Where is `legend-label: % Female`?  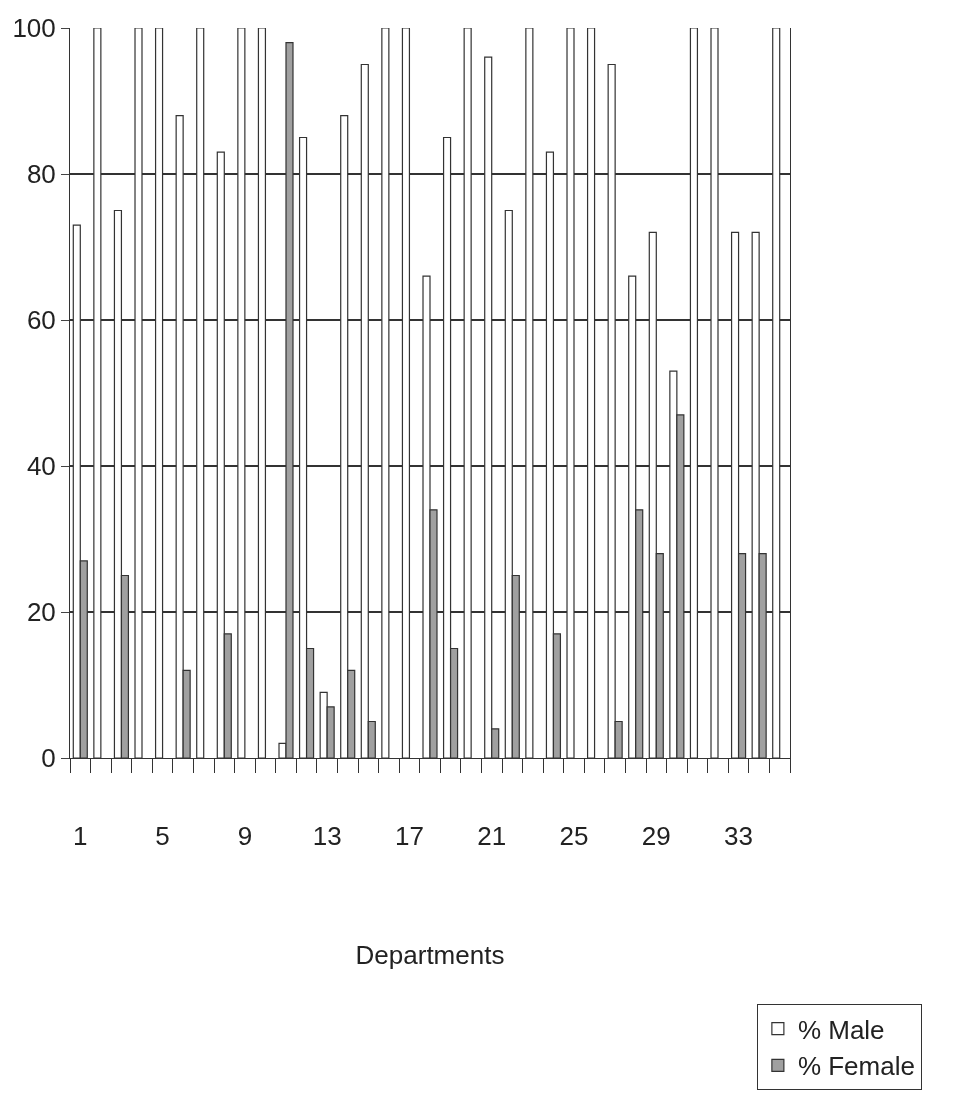 legend-label: % Female is located at coordinates (856, 1066).